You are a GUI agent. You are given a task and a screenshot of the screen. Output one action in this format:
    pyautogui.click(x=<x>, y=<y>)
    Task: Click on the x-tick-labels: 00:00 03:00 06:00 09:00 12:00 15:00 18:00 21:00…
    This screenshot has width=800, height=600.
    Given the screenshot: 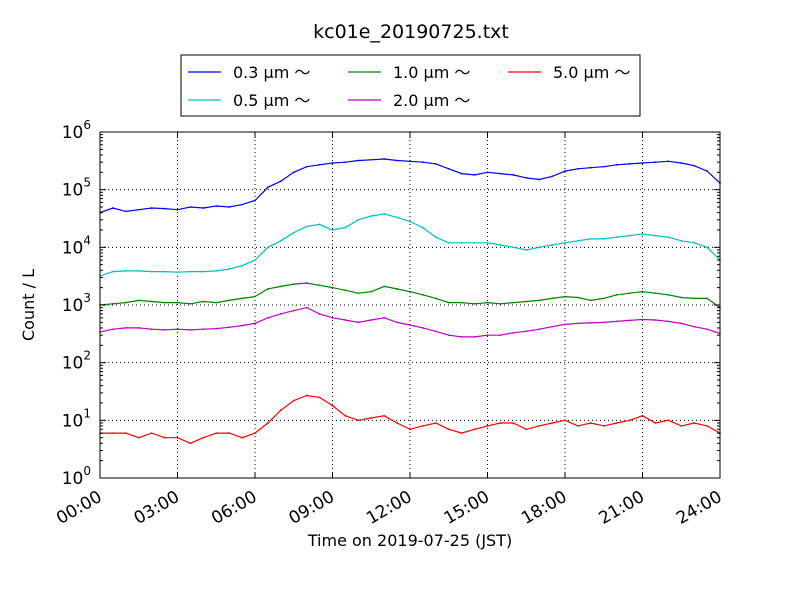 What is the action you would take?
    pyautogui.click(x=389, y=508)
    